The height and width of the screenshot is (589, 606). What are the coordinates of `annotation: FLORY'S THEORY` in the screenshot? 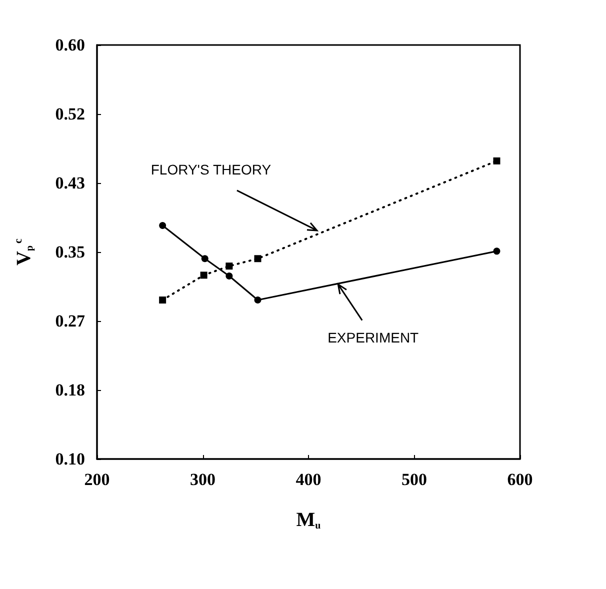 It's located at (211, 169).